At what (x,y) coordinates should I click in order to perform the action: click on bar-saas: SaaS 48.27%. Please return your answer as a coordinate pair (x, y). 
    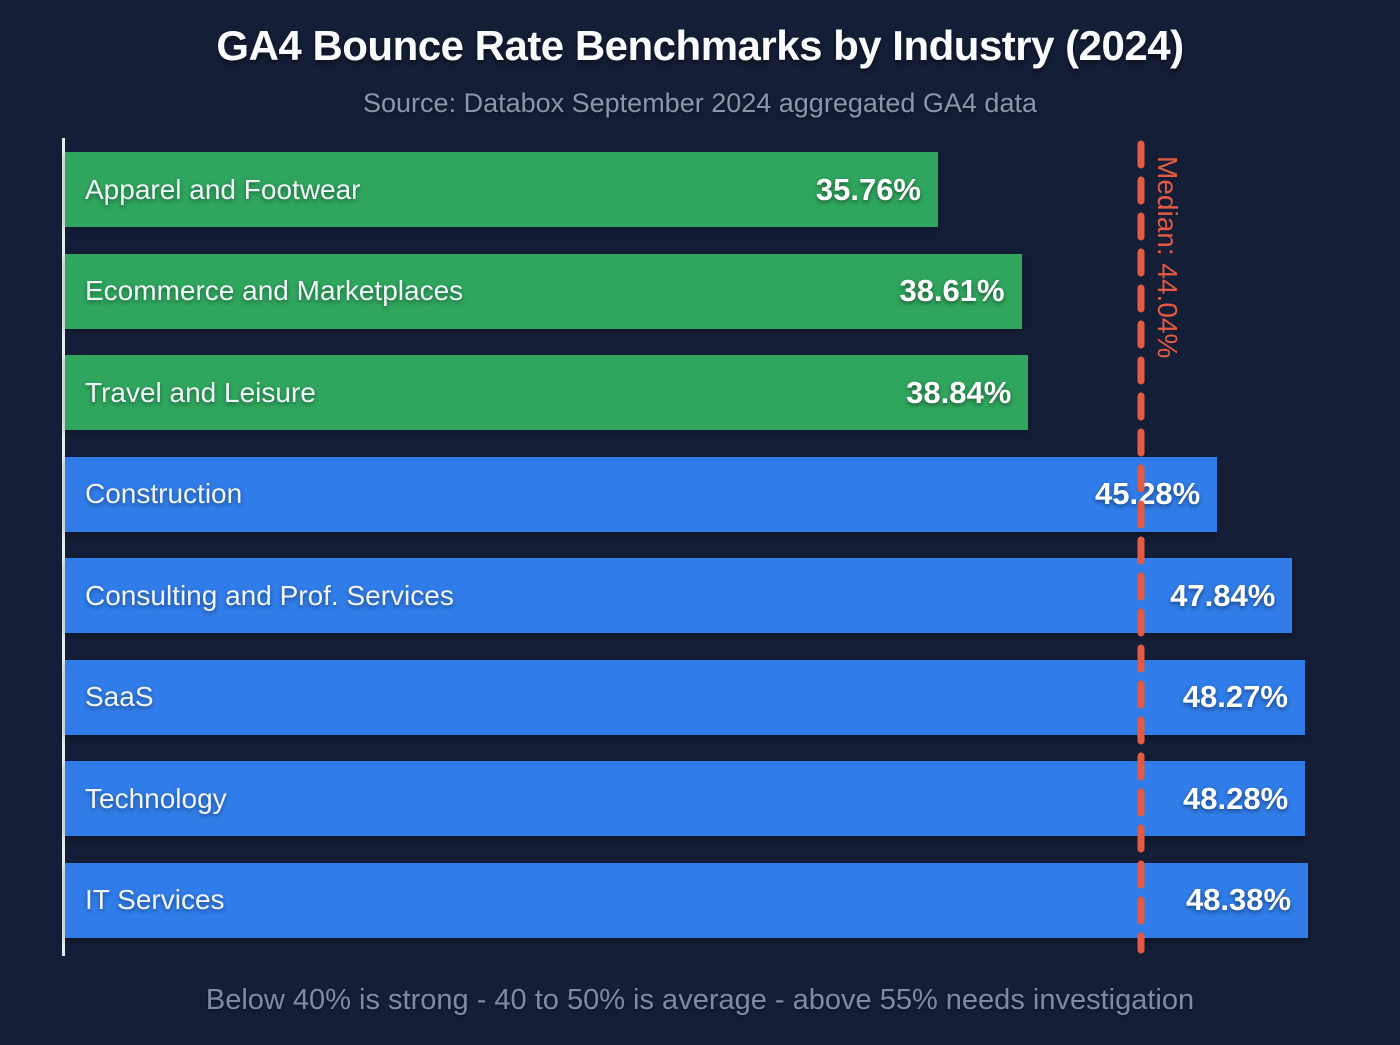
    Looking at the image, I should click on (685, 697).